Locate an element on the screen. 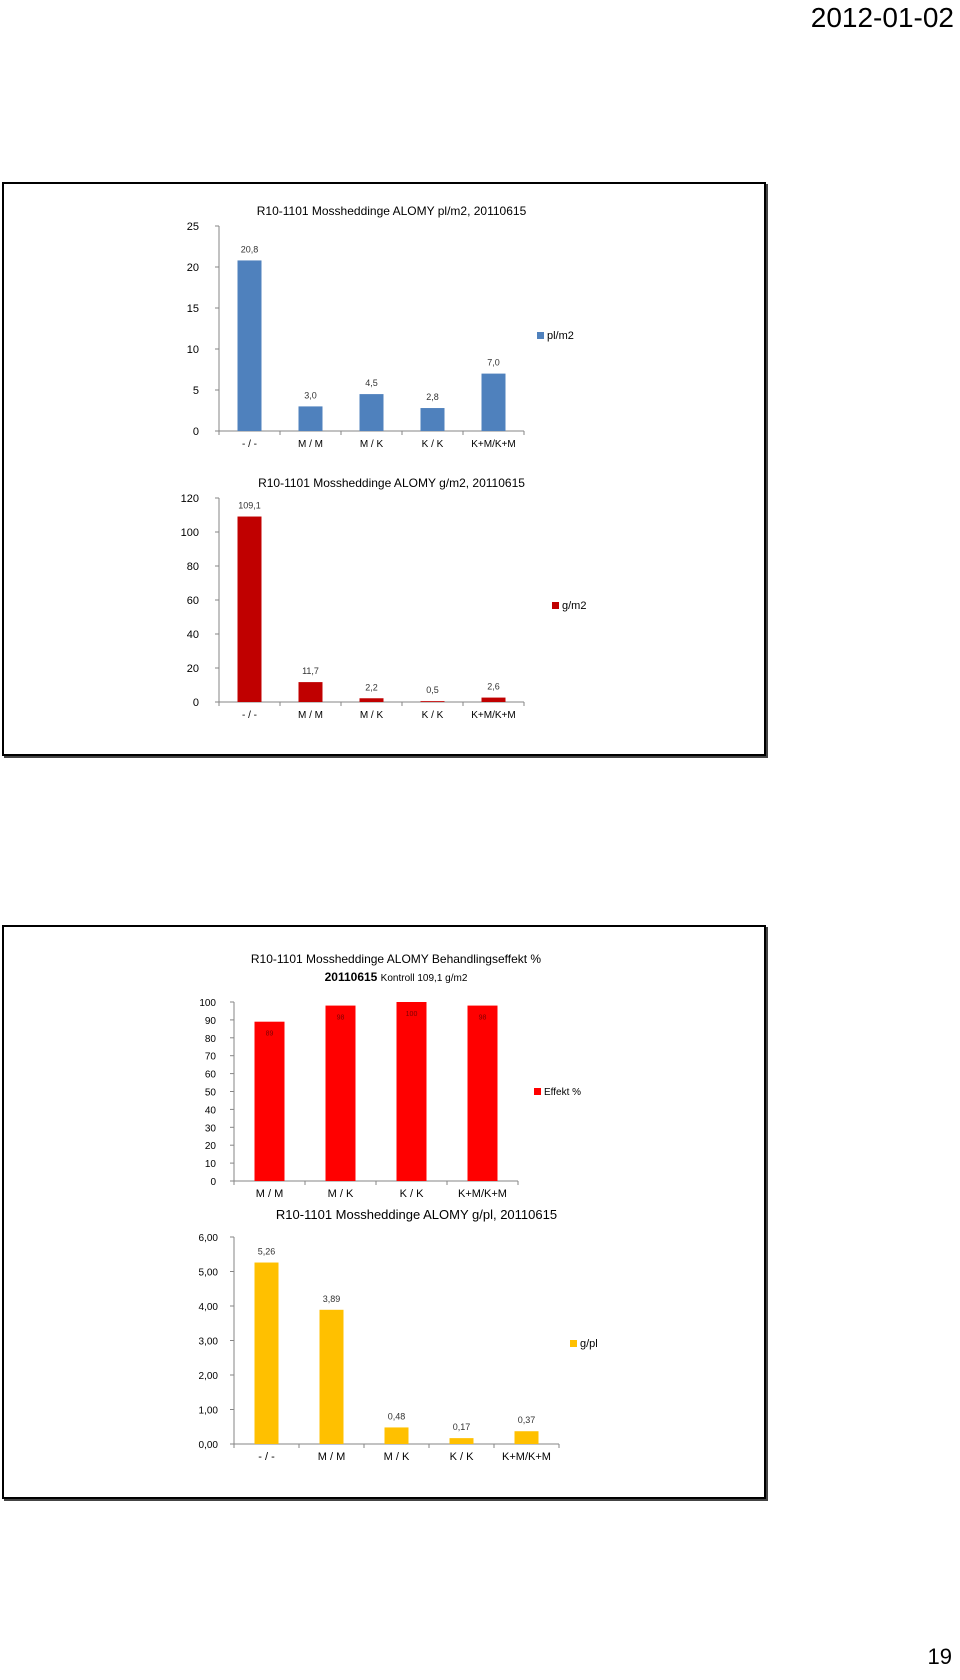 The height and width of the screenshot is (1680, 960). legend-label: g/m2 is located at coordinates (574, 606).